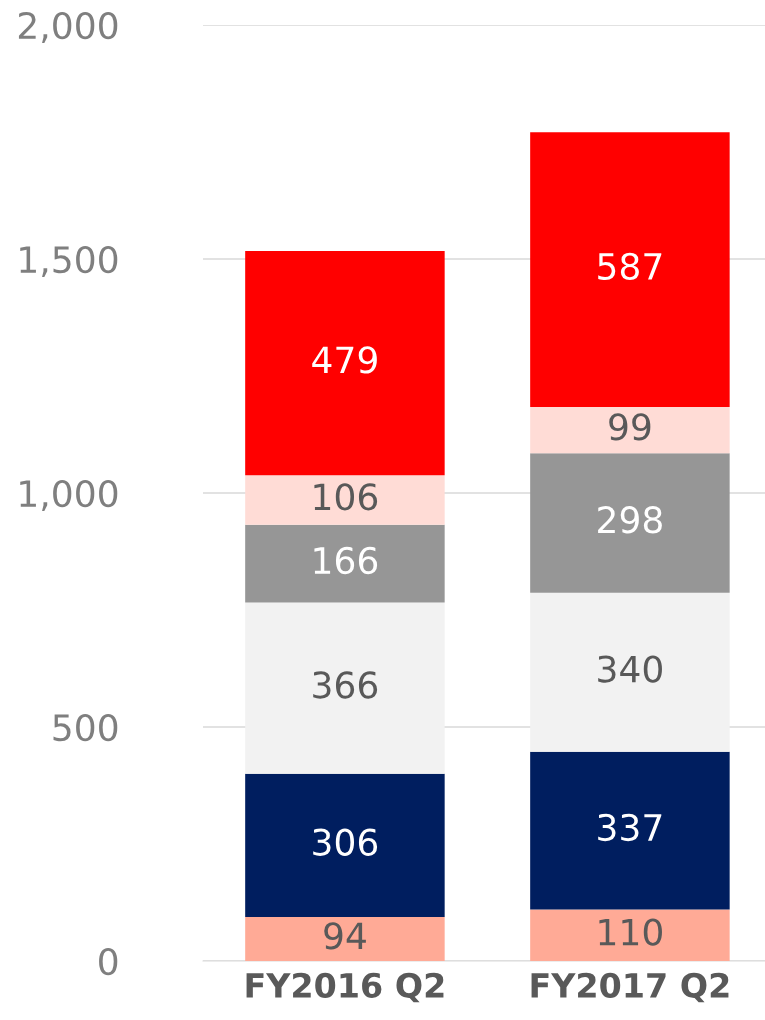 The width and height of the screenshot is (765, 1020). What do you see at coordinates (630, 987) in the screenshot?
I see `x-tick-label: FY2017 Q2` at bounding box center [630, 987].